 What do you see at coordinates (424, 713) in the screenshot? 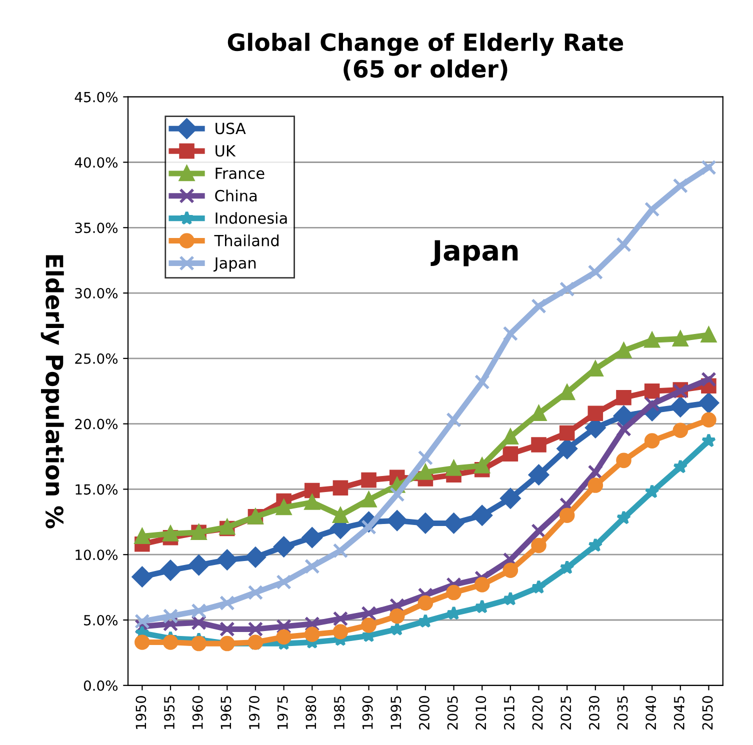
I see `x-tick-label: 2000` at bounding box center [424, 713].